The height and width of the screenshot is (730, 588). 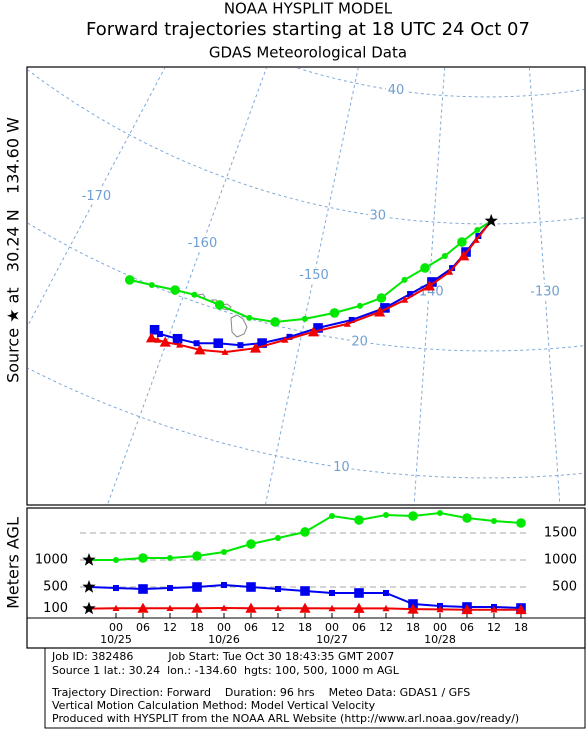 I want to click on latitude-line, so click(x=306, y=423).